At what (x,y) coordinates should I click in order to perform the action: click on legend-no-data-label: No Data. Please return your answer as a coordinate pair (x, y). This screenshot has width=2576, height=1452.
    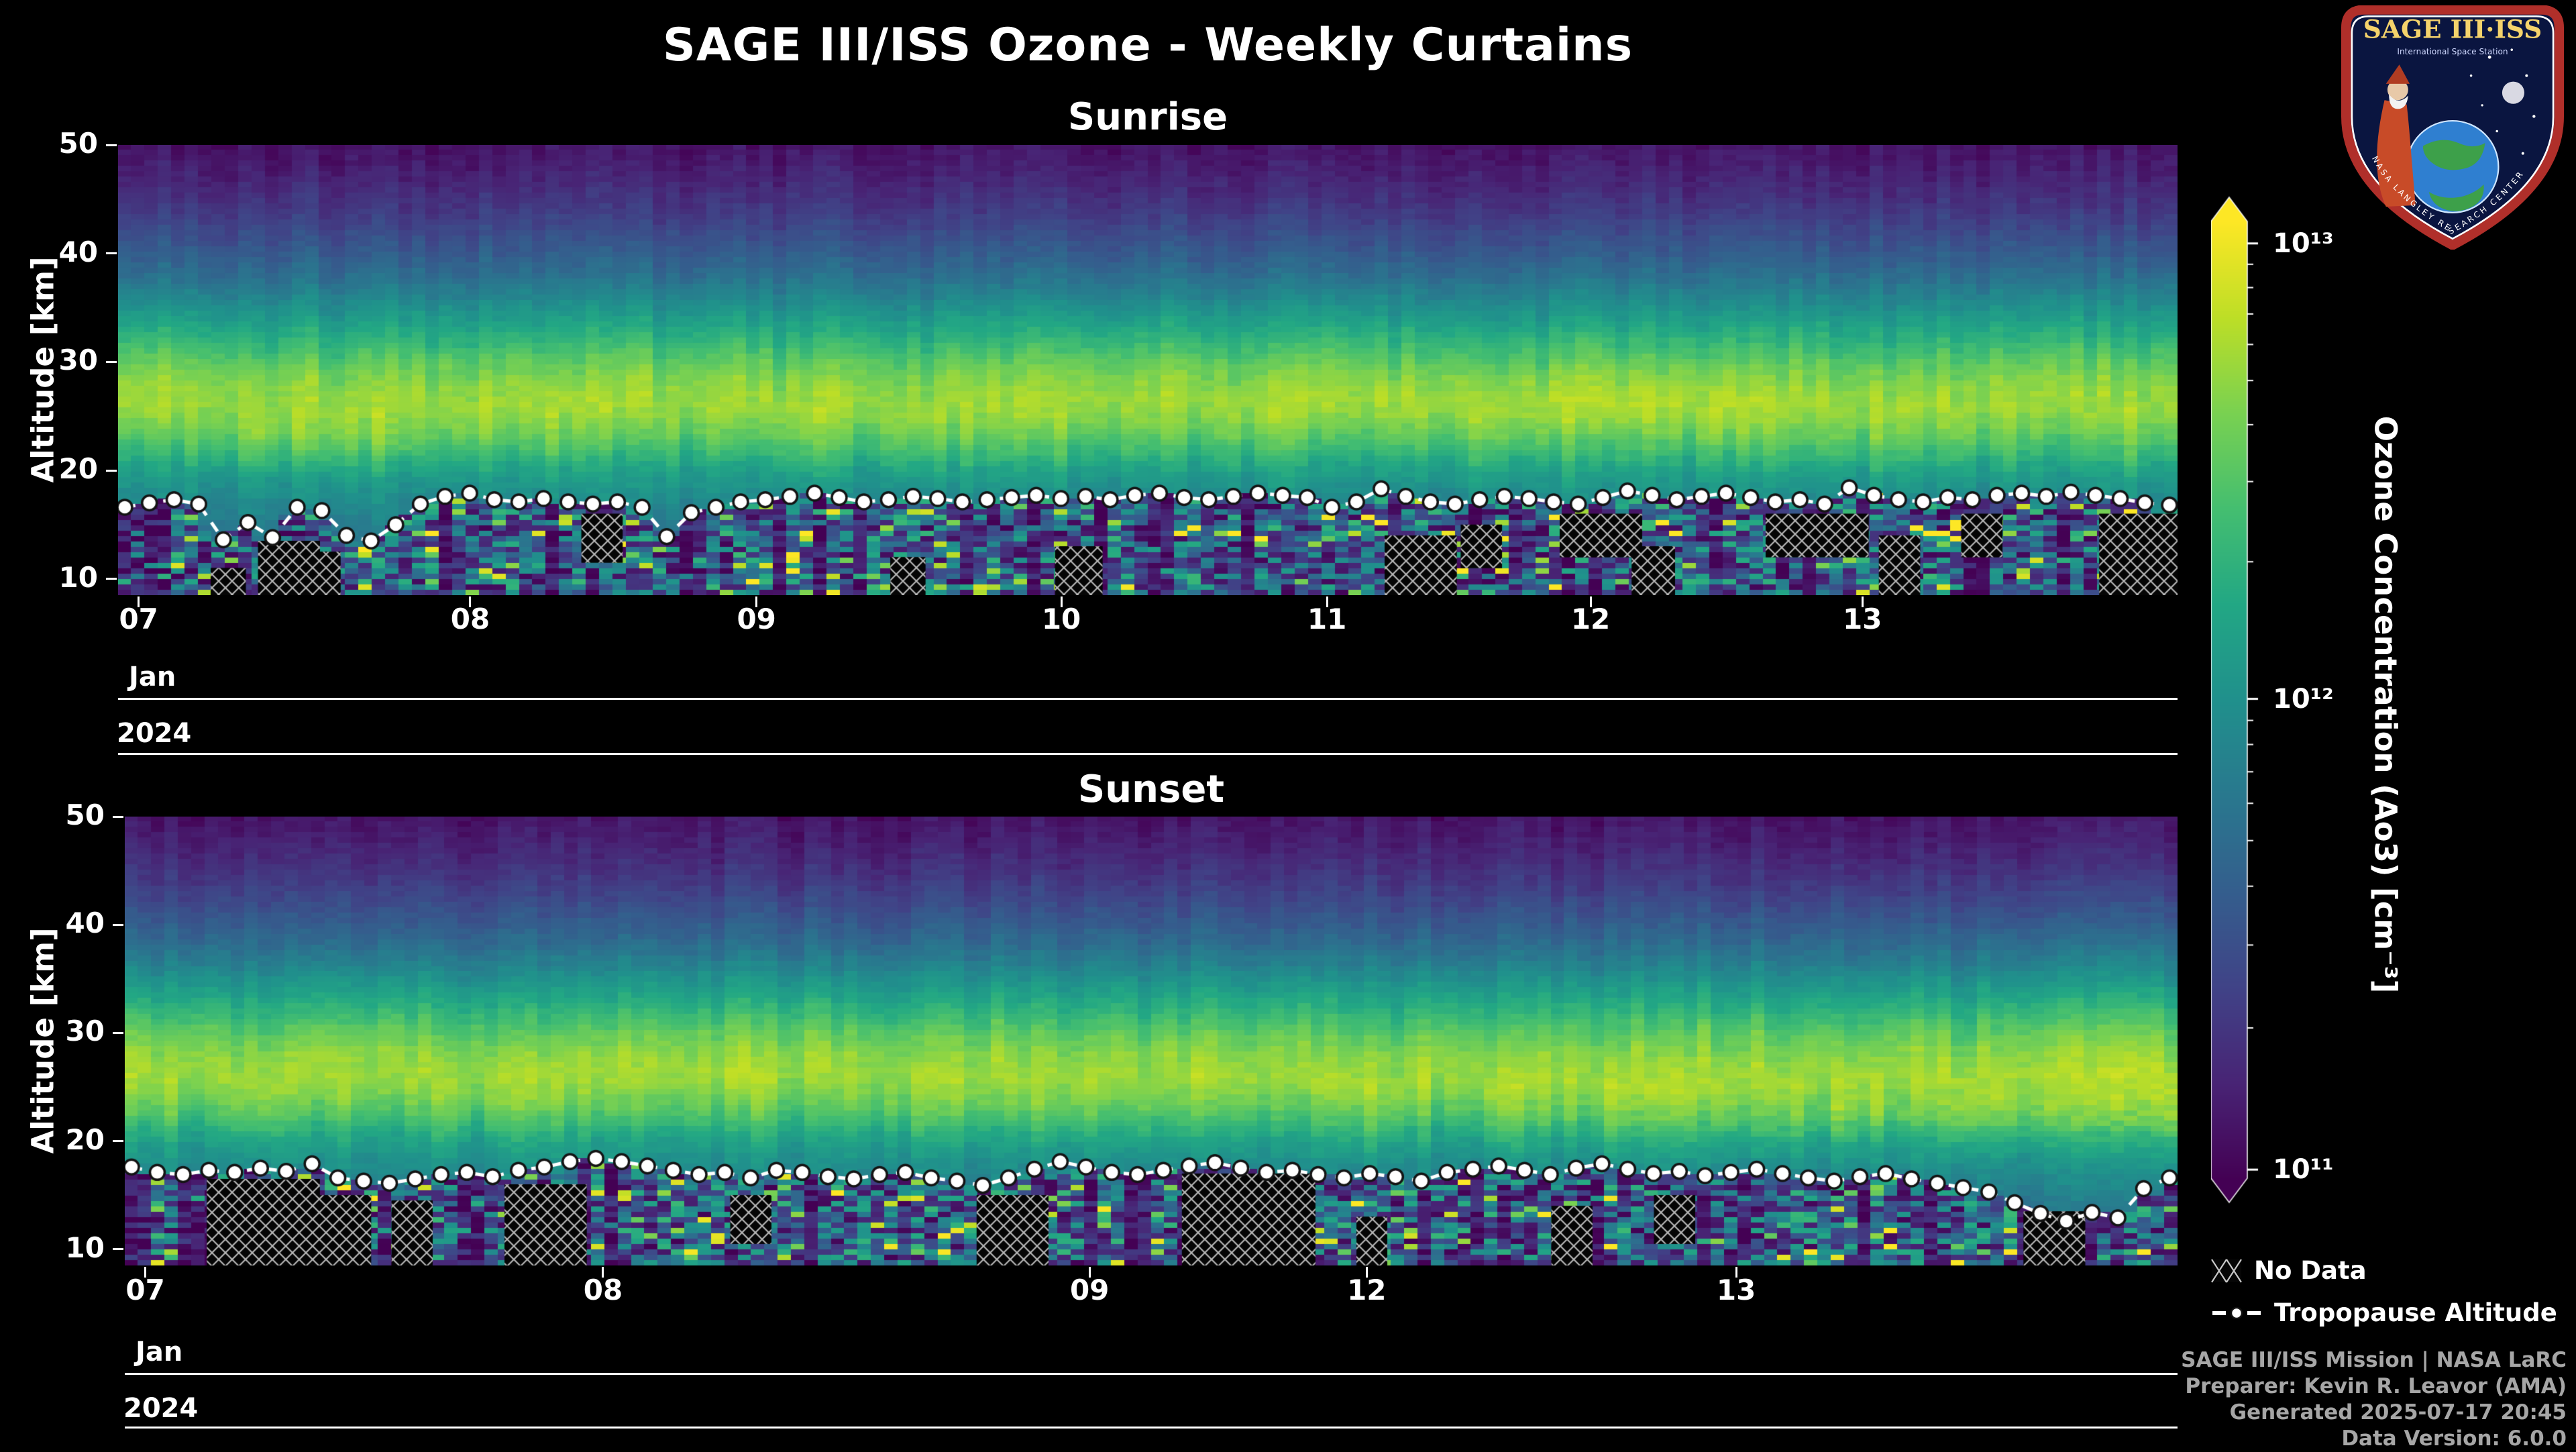
    Looking at the image, I should click on (2310, 1270).